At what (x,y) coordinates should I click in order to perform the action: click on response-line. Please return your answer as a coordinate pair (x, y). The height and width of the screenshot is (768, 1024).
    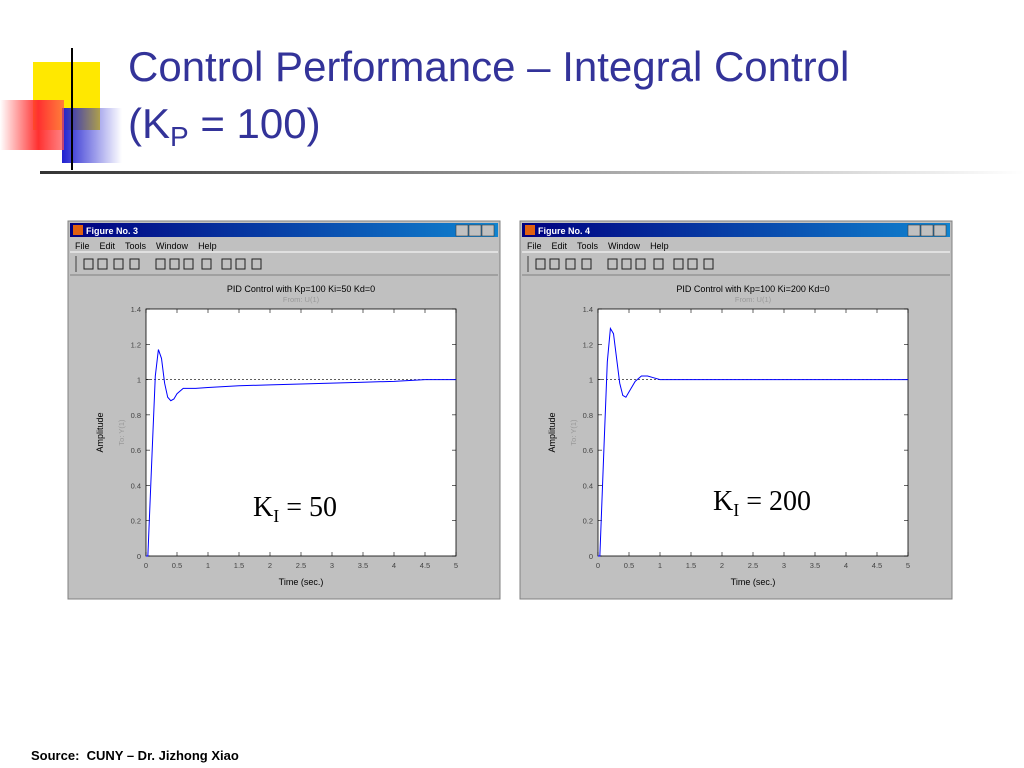
    Looking at the image, I should click on (753, 441).